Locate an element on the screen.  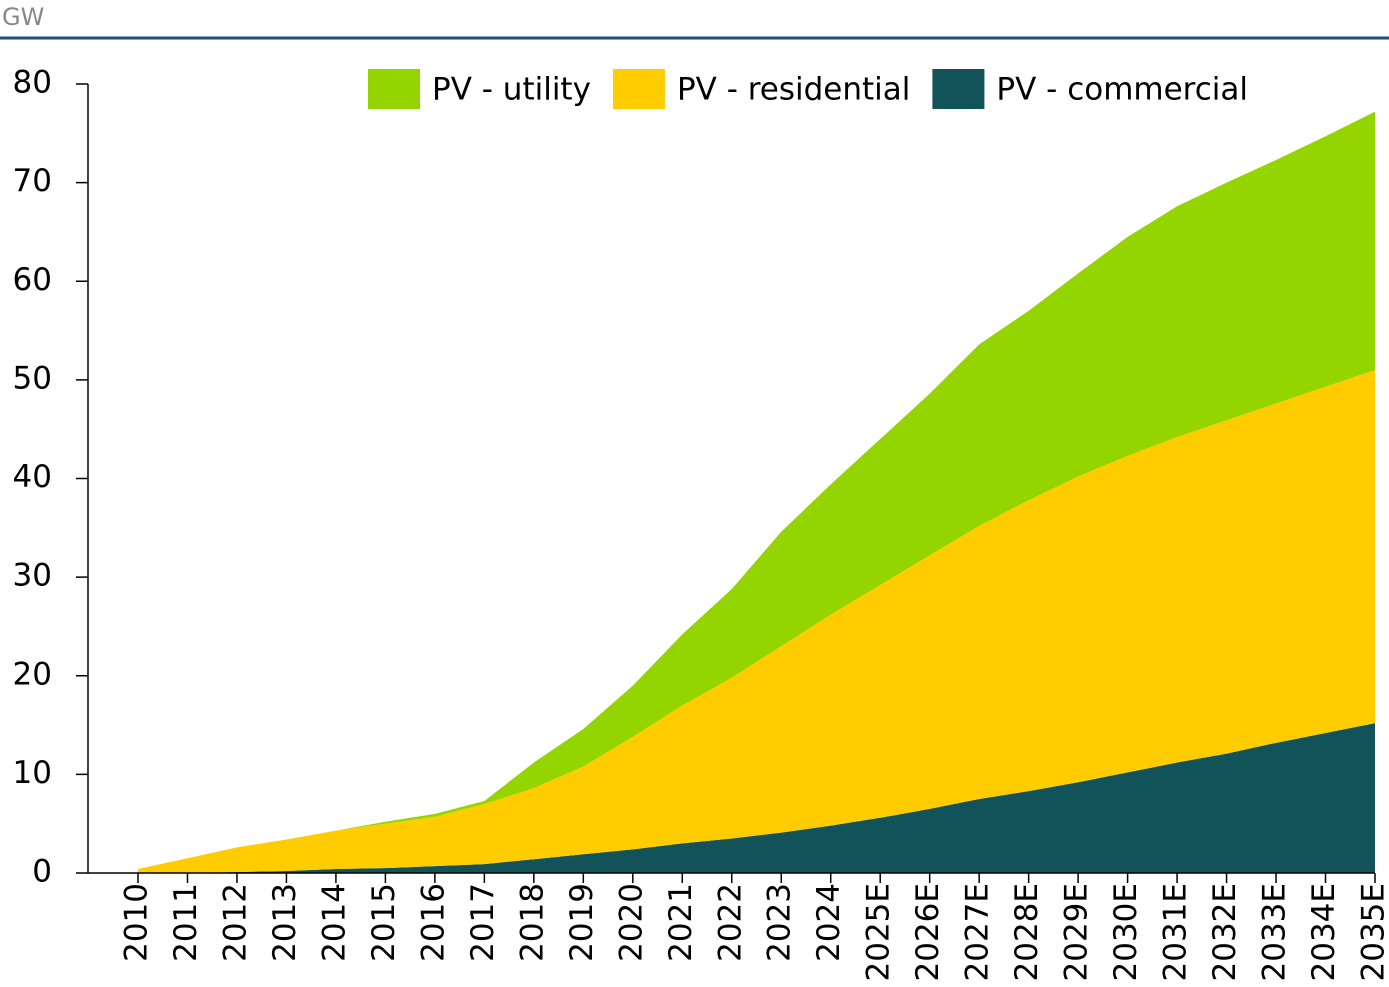
x-tick-label: 2026E is located at coordinates (928, 932).